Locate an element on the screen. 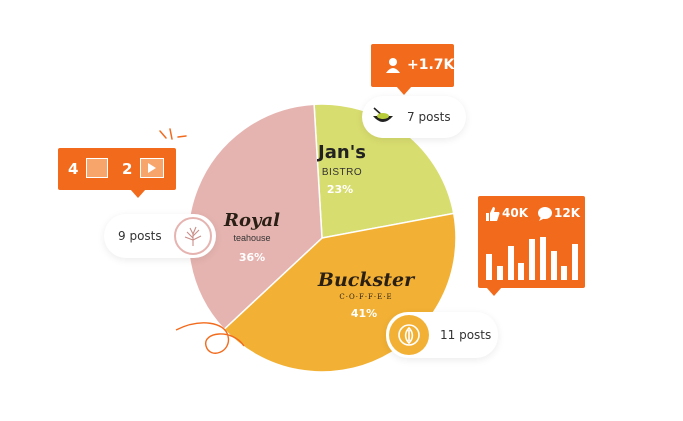  decorative-sparks is located at coordinates (173, 134).